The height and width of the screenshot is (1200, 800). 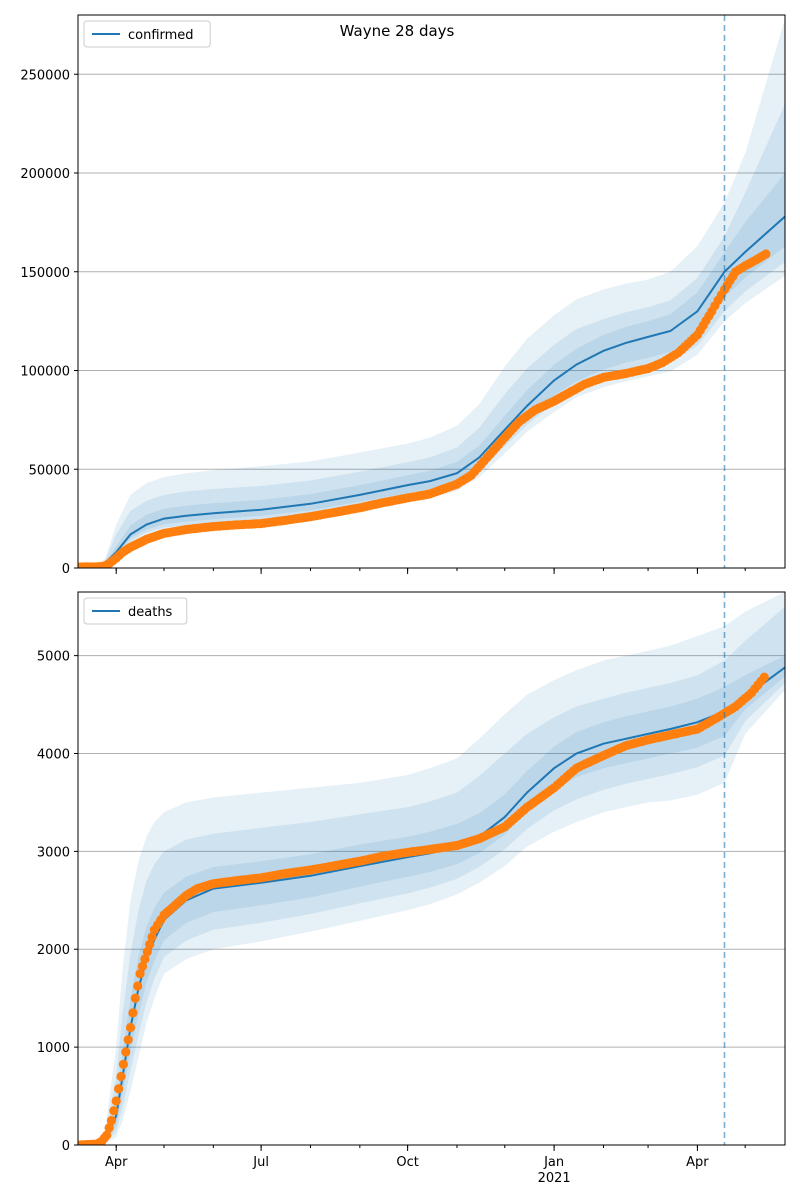 I want to click on figure-title: Wayne 28 days, so click(x=397, y=31).